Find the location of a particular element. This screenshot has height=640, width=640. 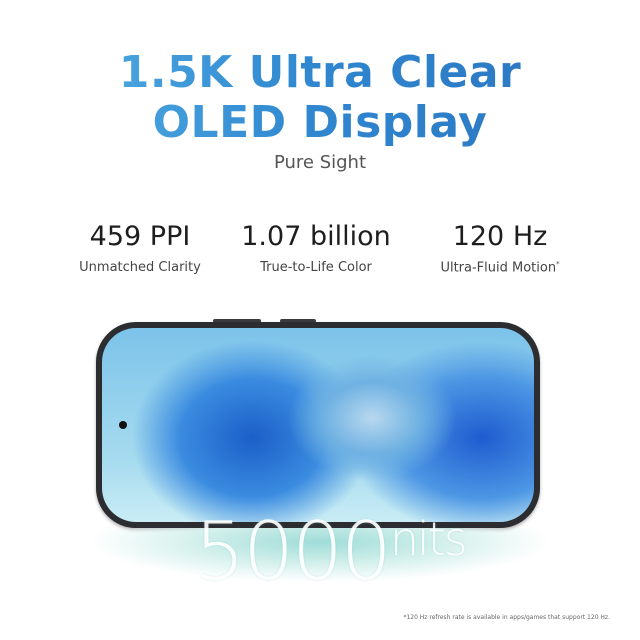

spec-refresh: 120 Hz Ultra-Fluid Motion* is located at coordinates (500, 247).